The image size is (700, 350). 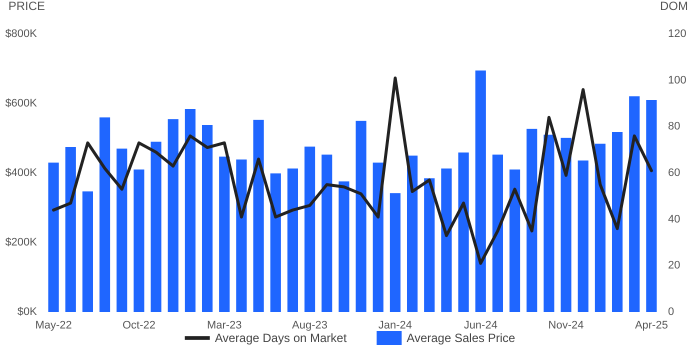 I want to click on legend-label: Average Sales Price, so click(x=461, y=338).